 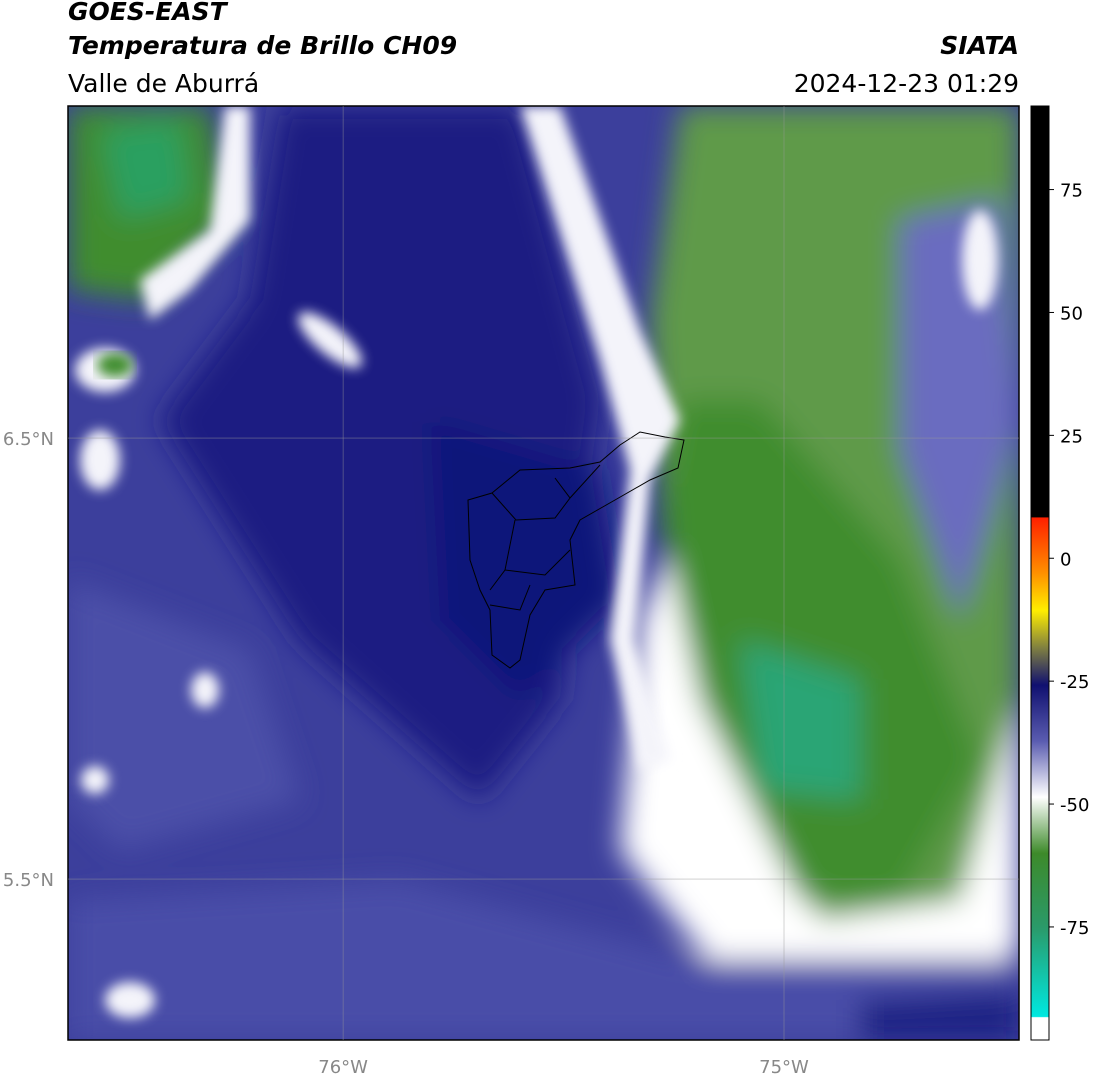 I want to click on colorbar-tick-label: 0, so click(x=1065, y=559).